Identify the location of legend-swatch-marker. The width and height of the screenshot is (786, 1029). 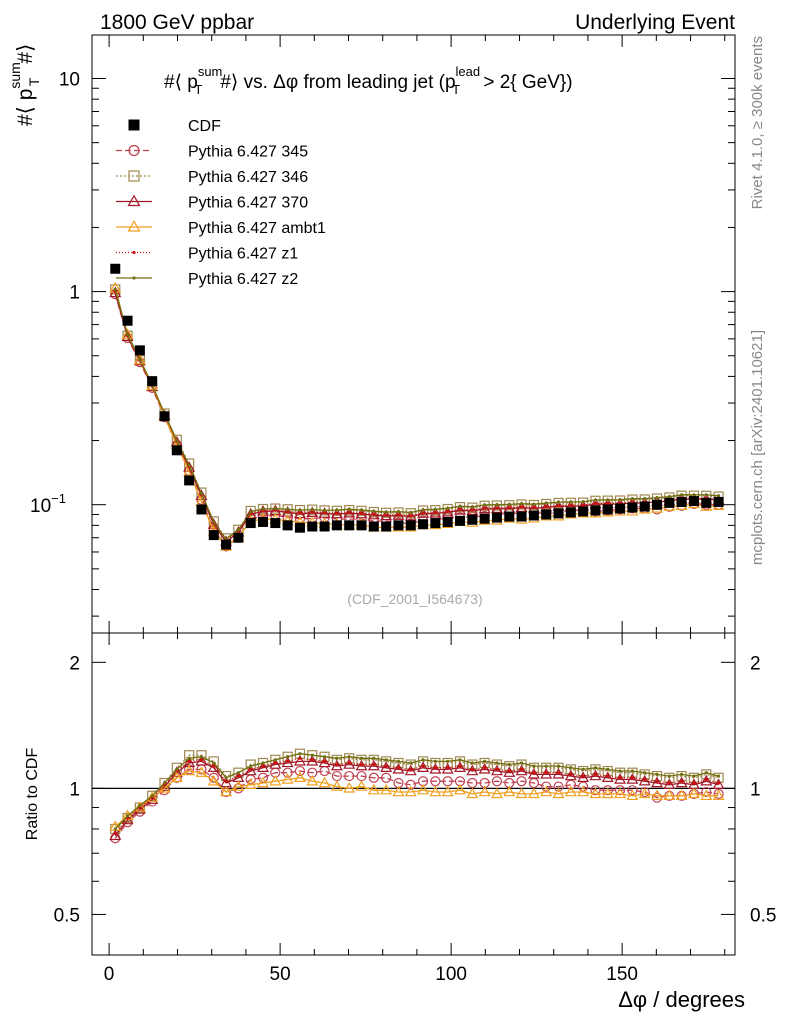
(134, 278).